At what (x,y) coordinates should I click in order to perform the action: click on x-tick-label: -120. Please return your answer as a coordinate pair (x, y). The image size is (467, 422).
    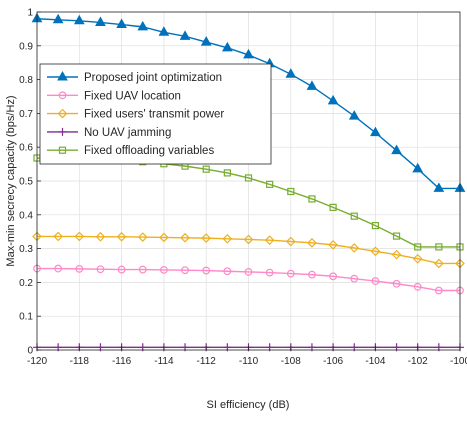
    Looking at the image, I should click on (37, 361).